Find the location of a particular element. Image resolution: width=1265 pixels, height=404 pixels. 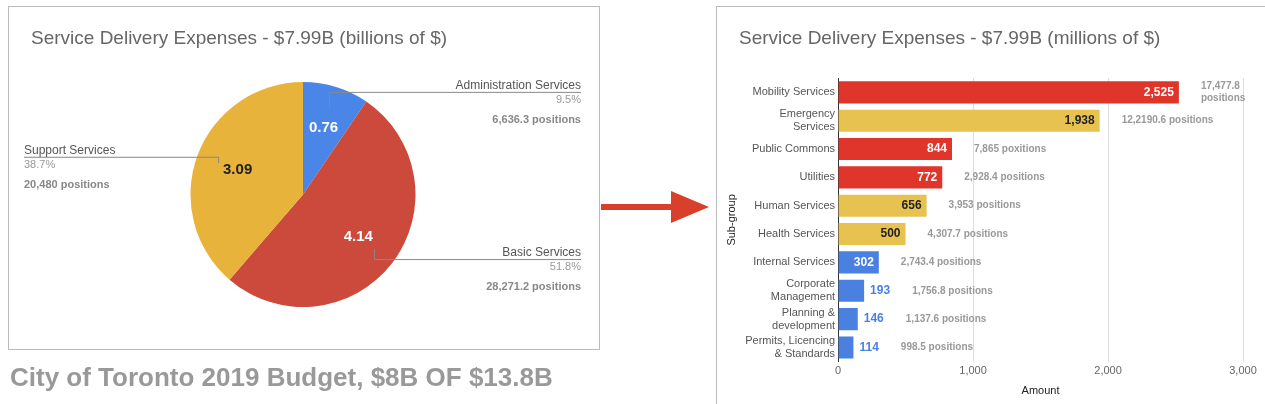

data-label: 2,525 is located at coordinates (1159, 91).